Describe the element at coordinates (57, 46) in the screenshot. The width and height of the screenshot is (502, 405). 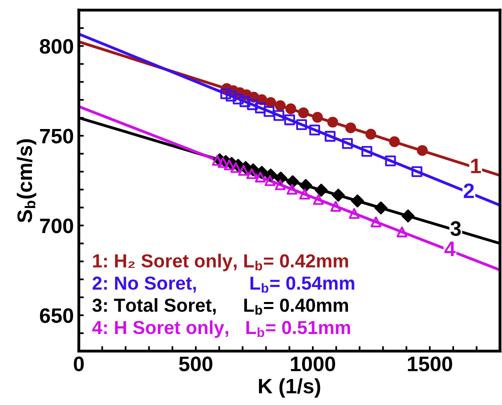
I see `y-tick-label: 800` at that location.